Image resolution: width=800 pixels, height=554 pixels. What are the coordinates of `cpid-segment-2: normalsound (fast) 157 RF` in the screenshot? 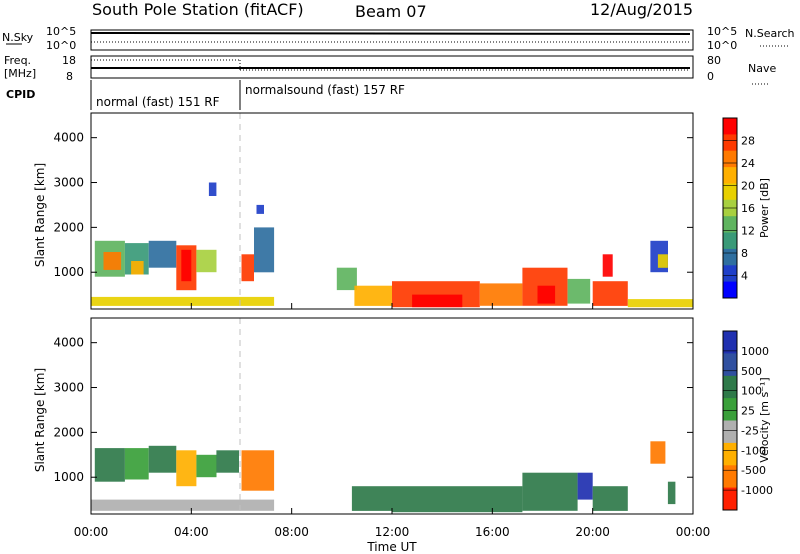 It's located at (325, 90).